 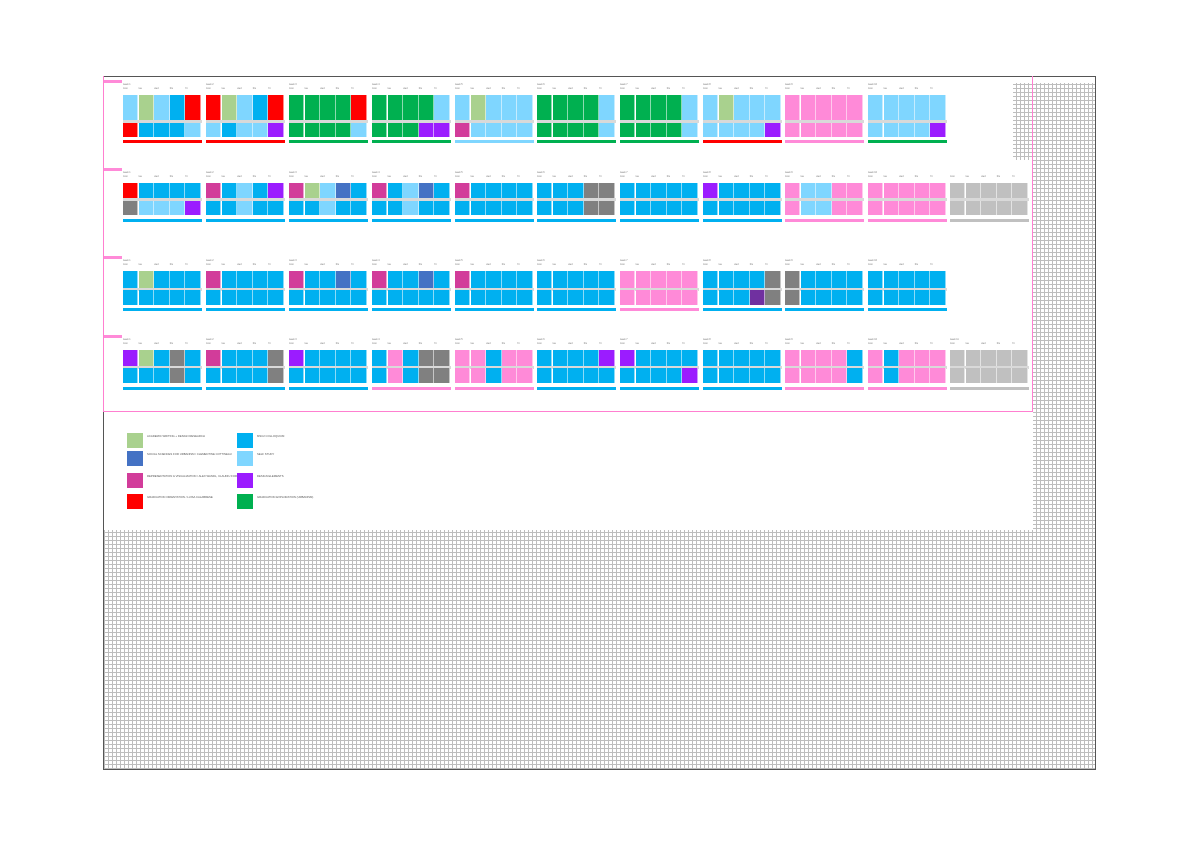 What do you see at coordinates (293, 84) in the screenshot?
I see `week-label: week 3` at bounding box center [293, 84].